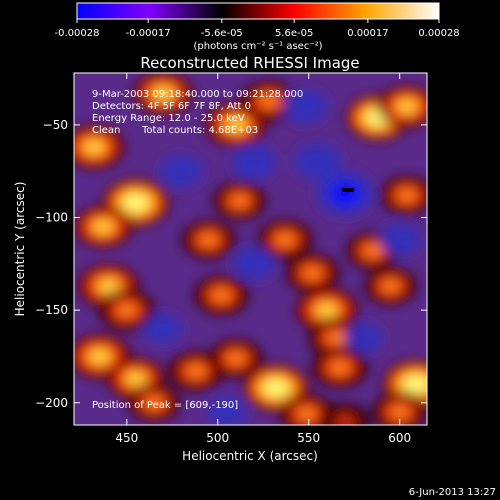 The image size is (500, 500). I want to click on x-tick-label: 550, so click(308, 438).